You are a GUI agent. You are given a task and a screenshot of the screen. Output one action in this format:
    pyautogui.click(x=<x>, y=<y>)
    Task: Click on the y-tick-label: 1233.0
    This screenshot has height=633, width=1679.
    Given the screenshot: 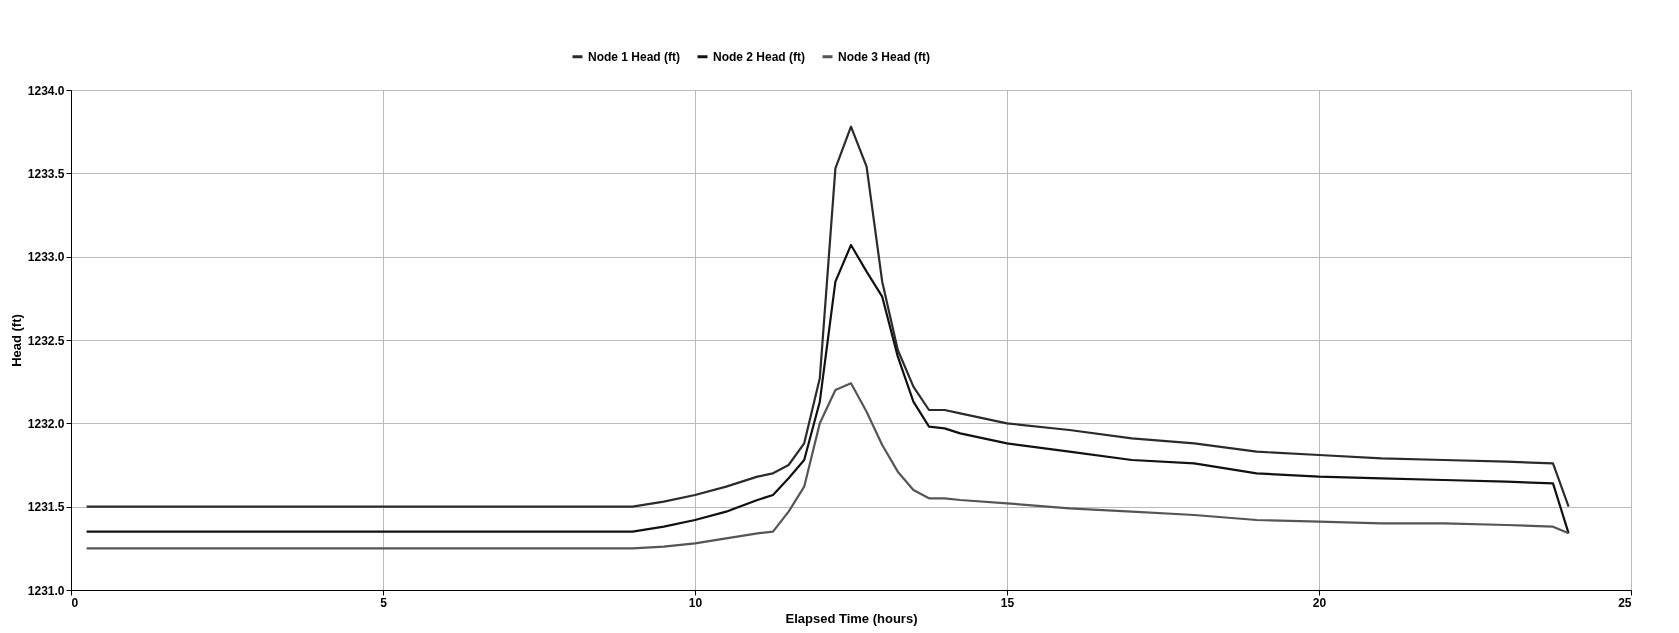 What is the action you would take?
    pyautogui.click(x=46, y=257)
    